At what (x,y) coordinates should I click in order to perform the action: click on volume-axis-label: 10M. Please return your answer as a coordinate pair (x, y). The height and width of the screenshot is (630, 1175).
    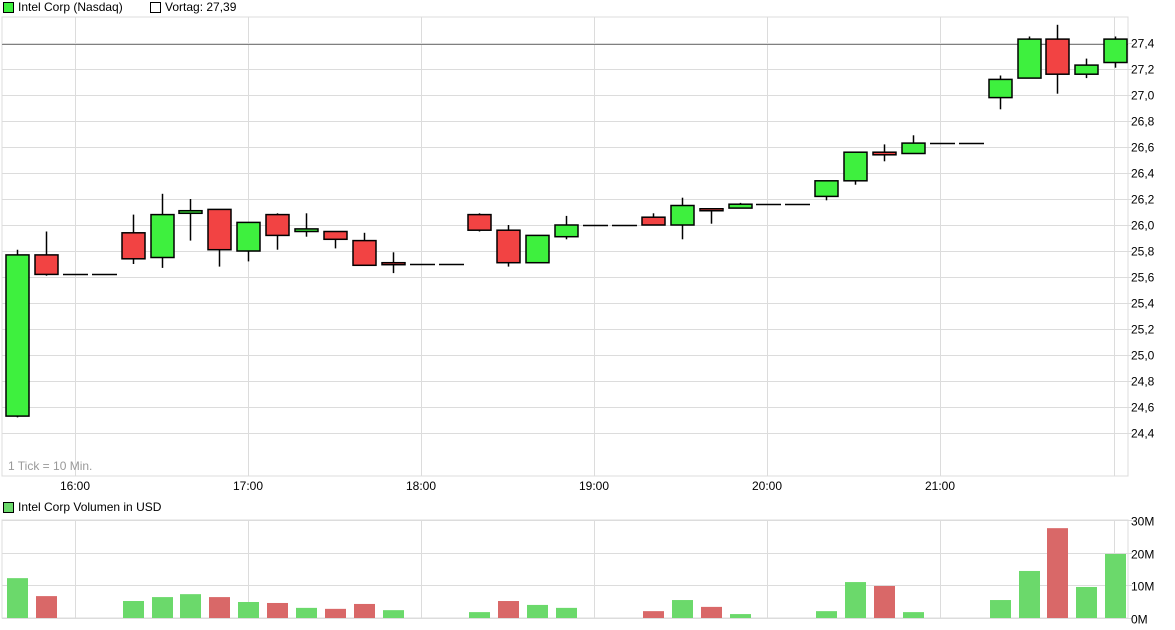
    Looking at the image, I should click on (1142, 587).